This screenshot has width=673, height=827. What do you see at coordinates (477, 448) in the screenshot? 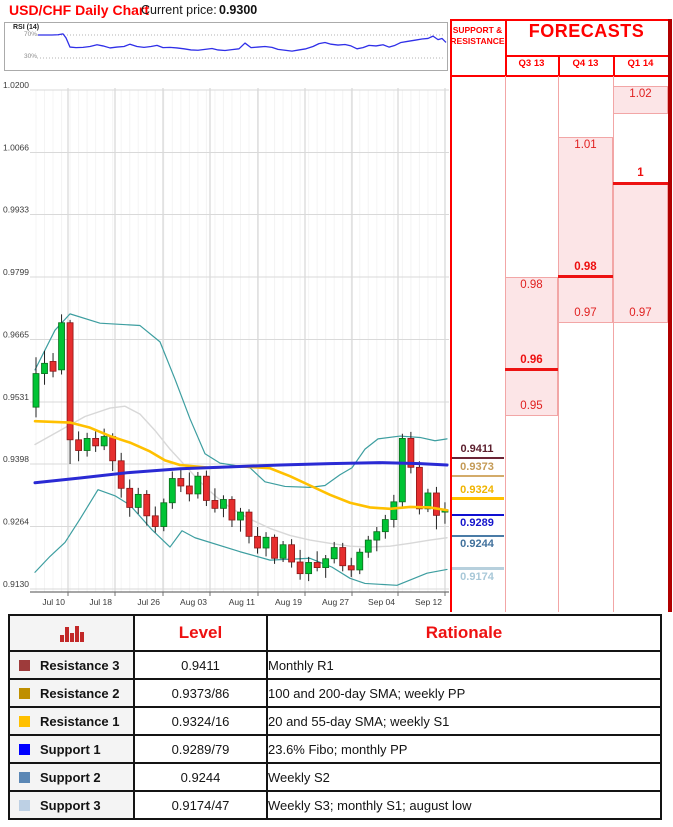
I see `resistance-3-label: 0.9411` at bounding box center [477, 448].